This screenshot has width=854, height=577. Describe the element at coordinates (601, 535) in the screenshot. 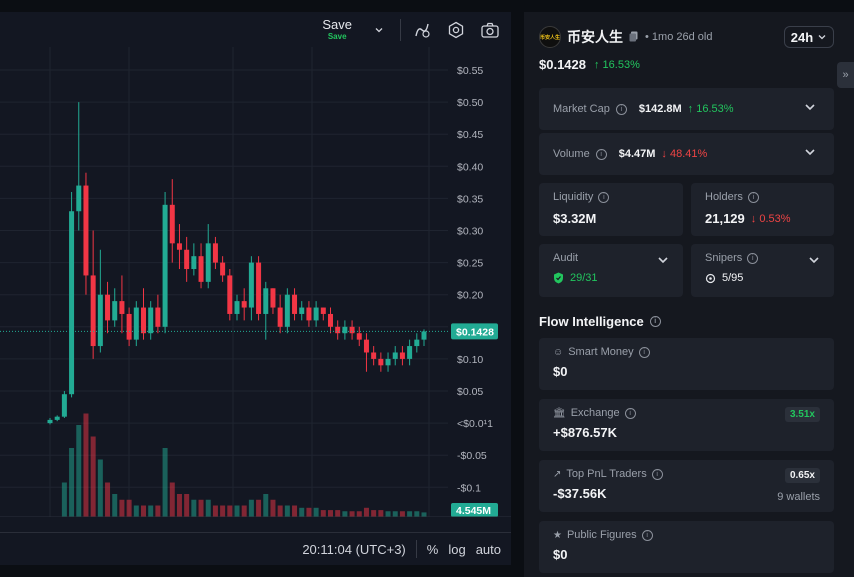

I see `public-figures-label: Public Figures` at that location.